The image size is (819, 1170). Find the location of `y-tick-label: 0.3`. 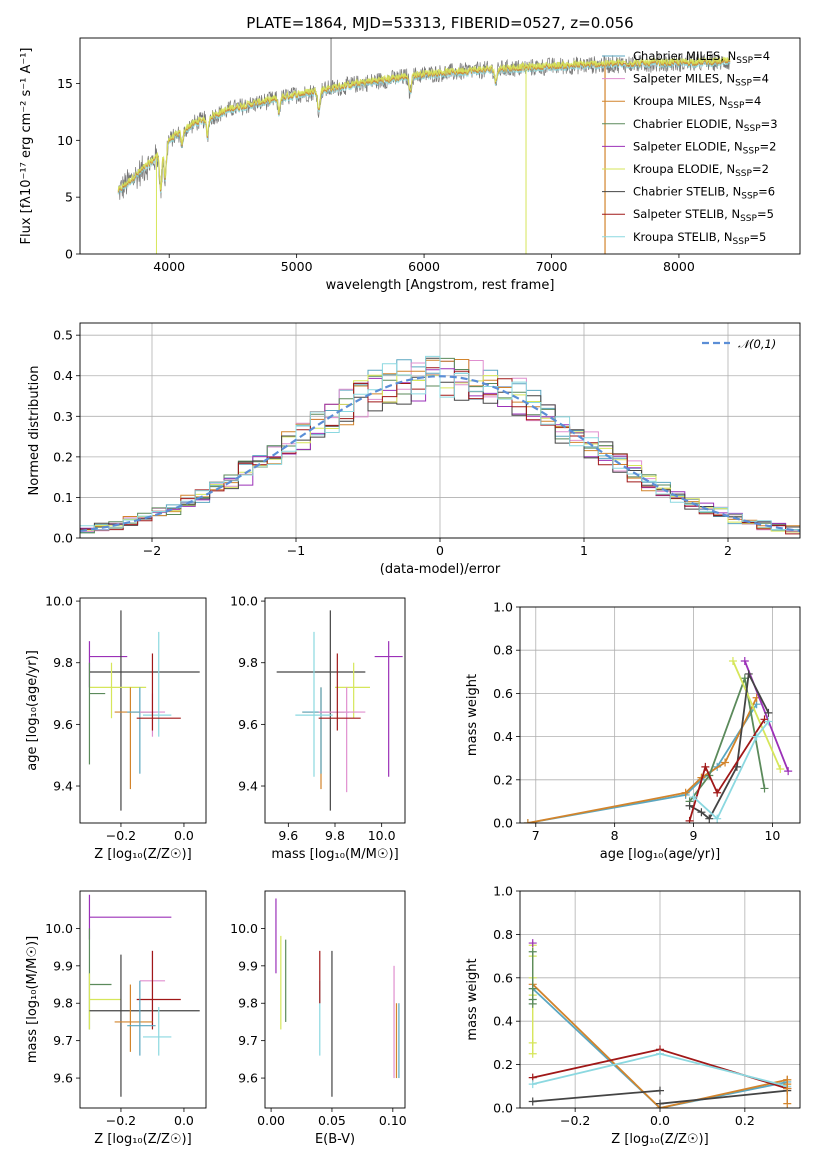

y-tick-label: 0.3 is located at coordinates (63, 416).